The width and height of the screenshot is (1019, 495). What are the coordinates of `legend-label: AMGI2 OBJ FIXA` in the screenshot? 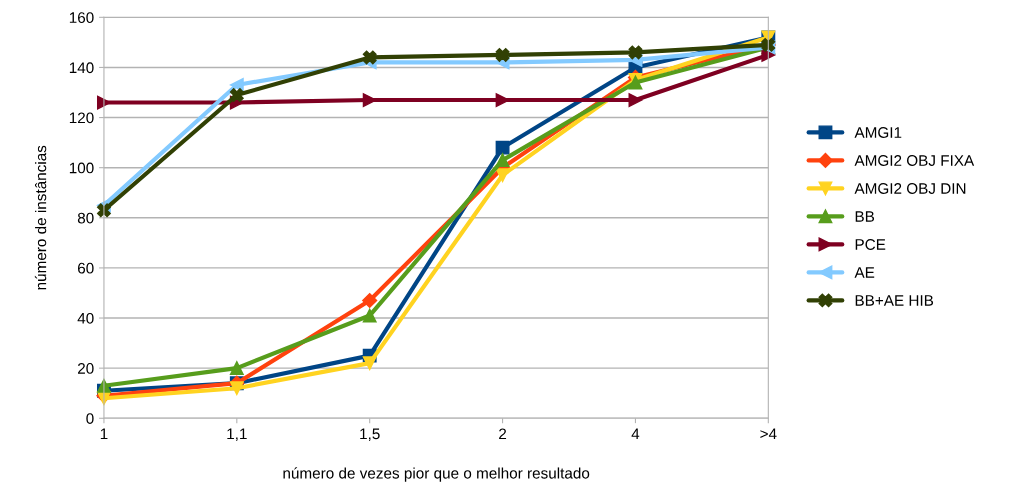 It's located at (914, 160).